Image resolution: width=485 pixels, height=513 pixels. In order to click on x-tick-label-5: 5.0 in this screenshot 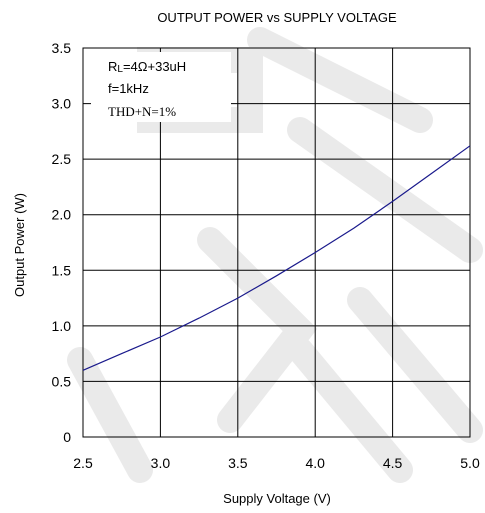, I will do `click(470, 463)`.